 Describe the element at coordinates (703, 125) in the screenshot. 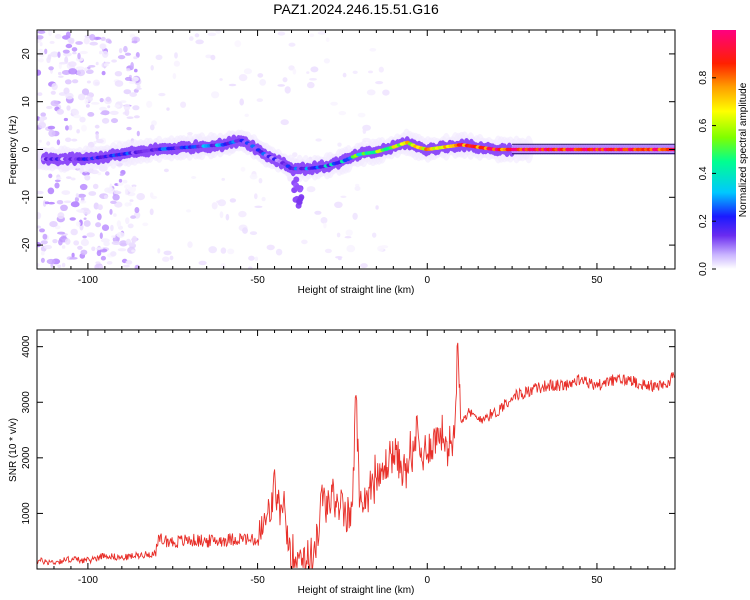

I see `colorbar-tick-label: 0.6` at that location.